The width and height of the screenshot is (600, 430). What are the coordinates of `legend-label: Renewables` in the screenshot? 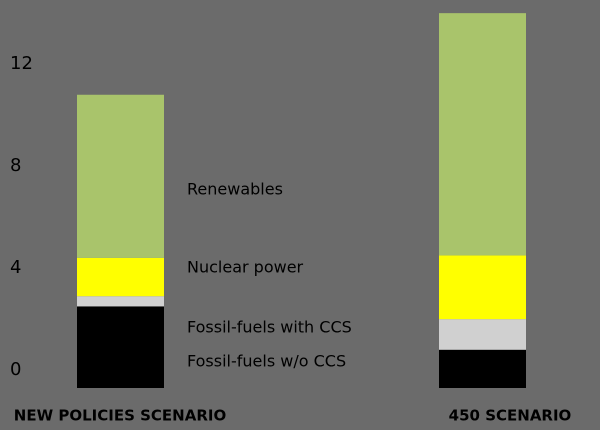 It's located at (235, 189).